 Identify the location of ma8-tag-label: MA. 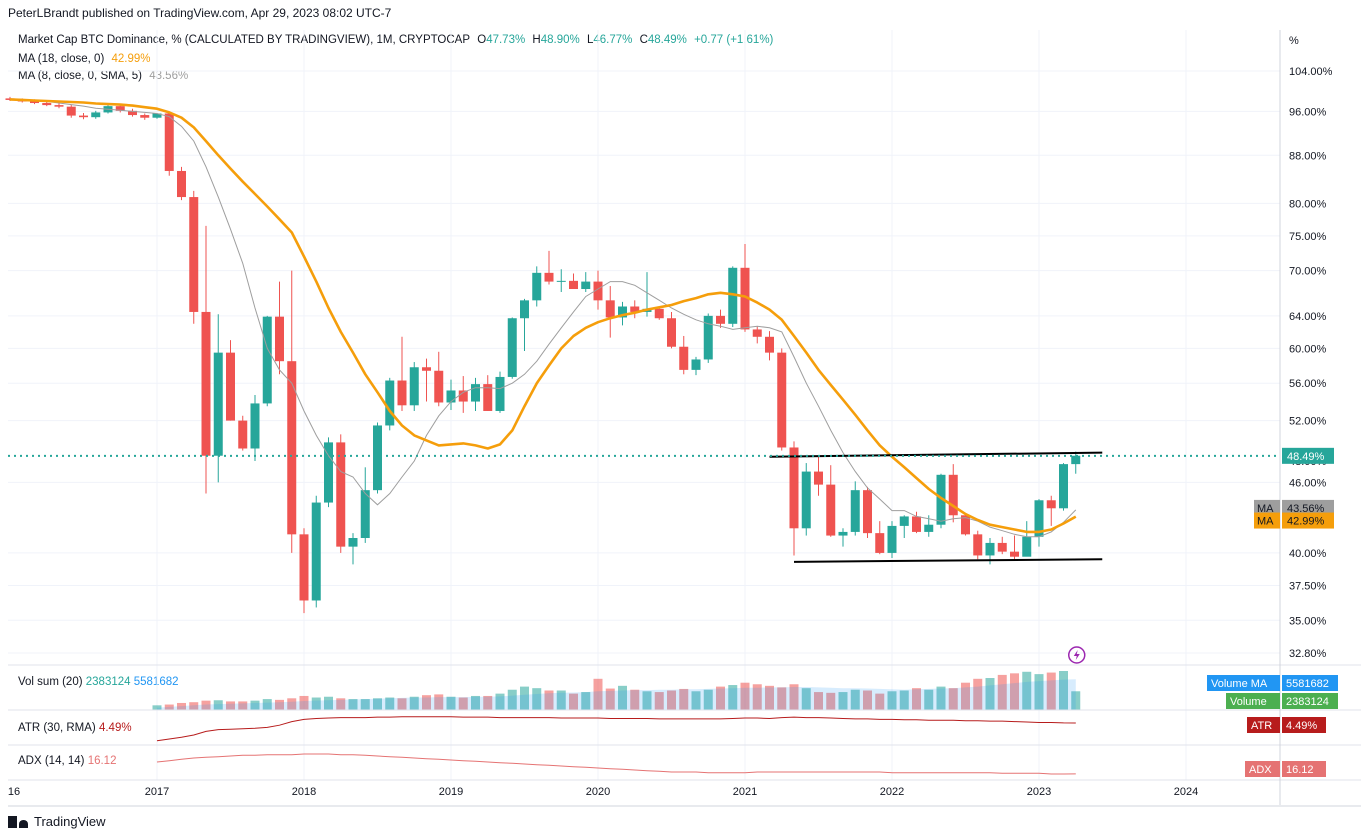
(1265, 509).